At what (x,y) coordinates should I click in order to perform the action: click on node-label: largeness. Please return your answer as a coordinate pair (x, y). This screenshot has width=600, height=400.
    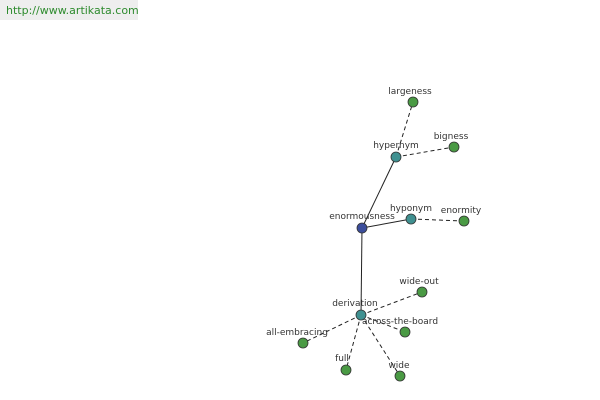
    Looking at the image, I should click on (410, 92).